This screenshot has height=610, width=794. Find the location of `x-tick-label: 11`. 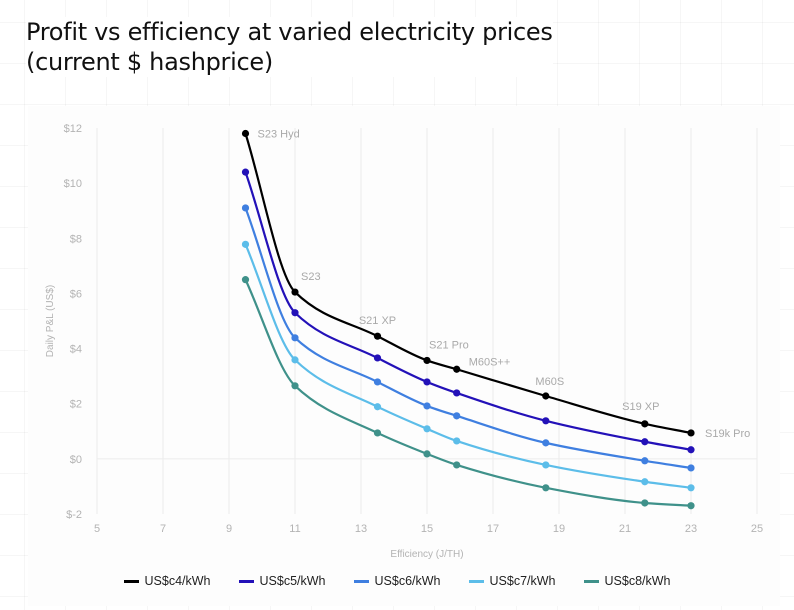

x-tick-label: 11 is located at coordinates (294, 529).